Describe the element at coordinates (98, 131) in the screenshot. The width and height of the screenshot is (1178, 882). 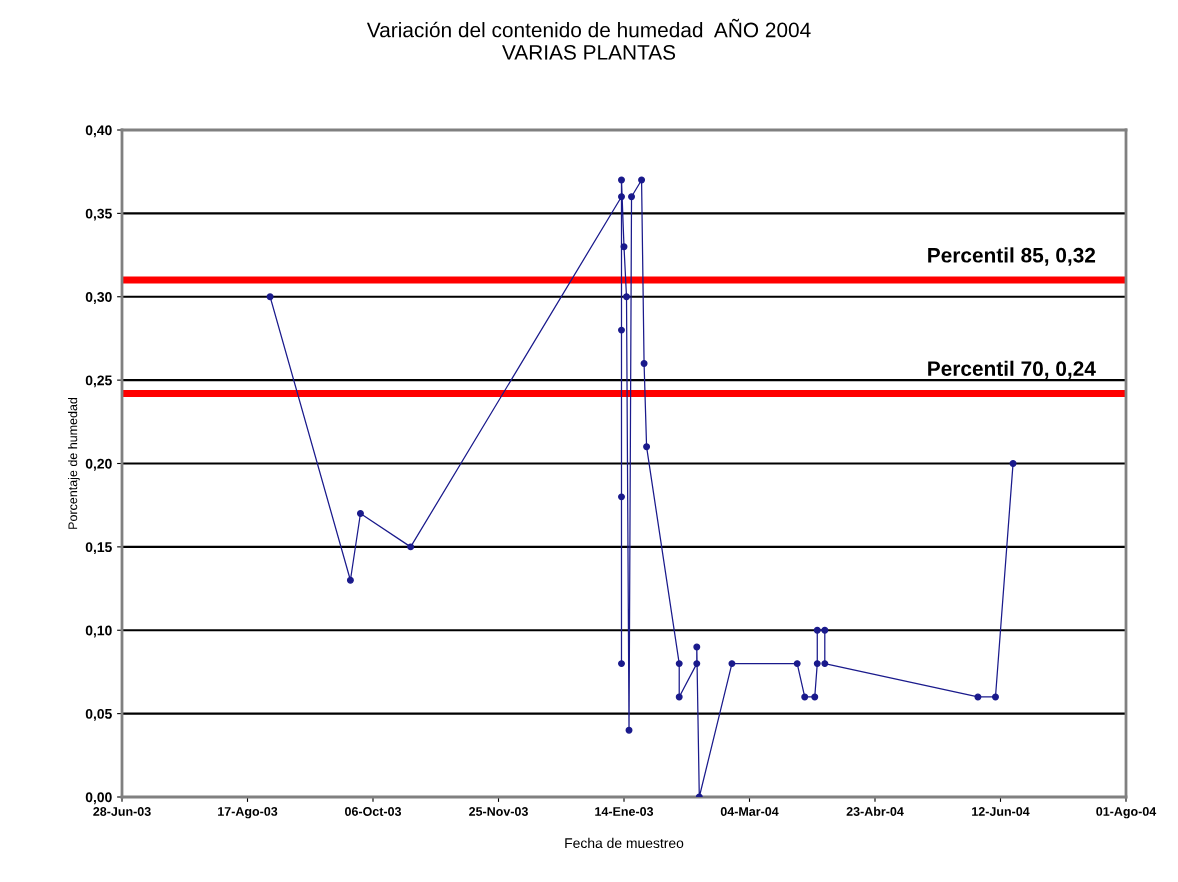
I see `y-tick-label: 0,40` at that location.